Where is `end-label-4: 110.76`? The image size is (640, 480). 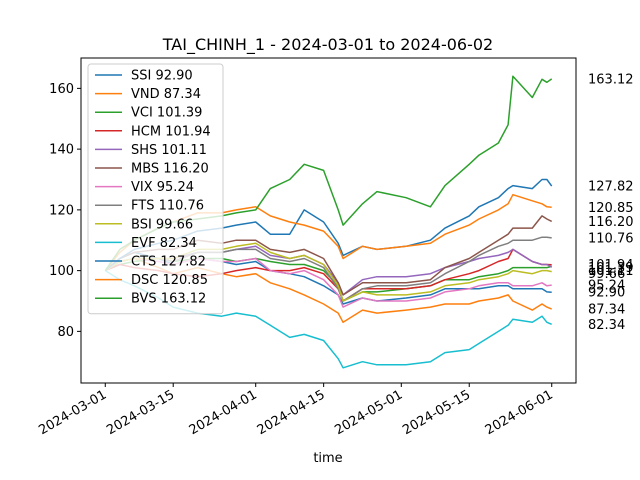 end-label-4: 110.76 is located at coordinates (611, 238).